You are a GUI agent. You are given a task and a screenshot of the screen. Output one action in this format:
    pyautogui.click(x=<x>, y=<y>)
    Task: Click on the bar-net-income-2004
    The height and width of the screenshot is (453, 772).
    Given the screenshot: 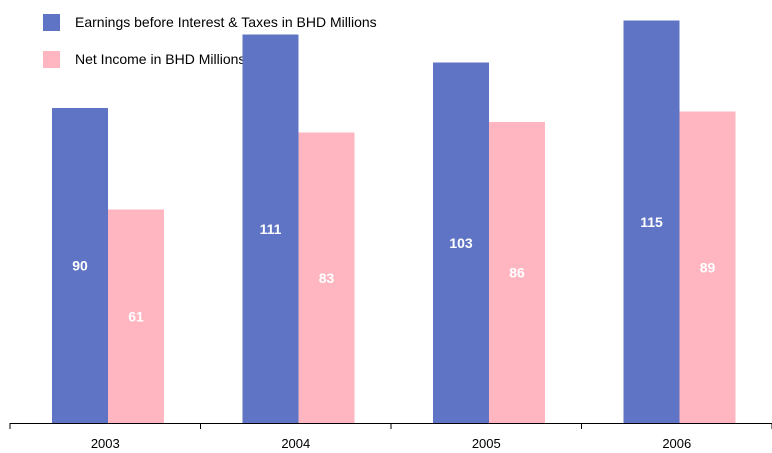 What is the action you would take?
    pyautogui.click(x=326, y=277)
    